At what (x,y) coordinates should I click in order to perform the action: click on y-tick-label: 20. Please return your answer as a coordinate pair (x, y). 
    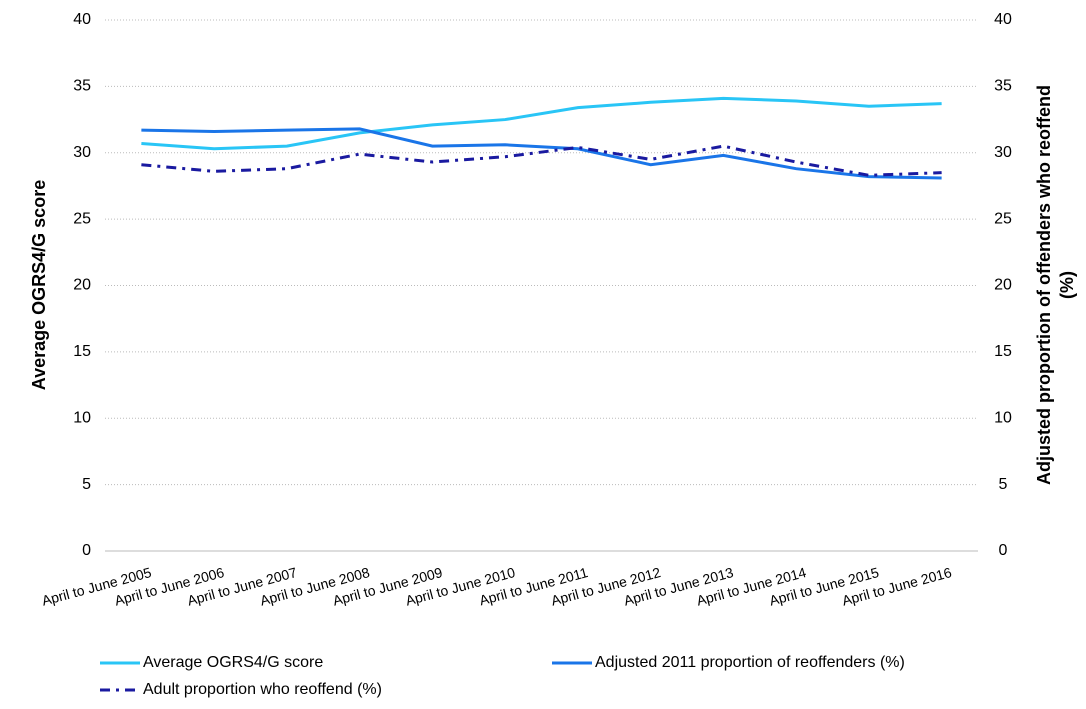
    Looking at the image, I should click on (82, 285).